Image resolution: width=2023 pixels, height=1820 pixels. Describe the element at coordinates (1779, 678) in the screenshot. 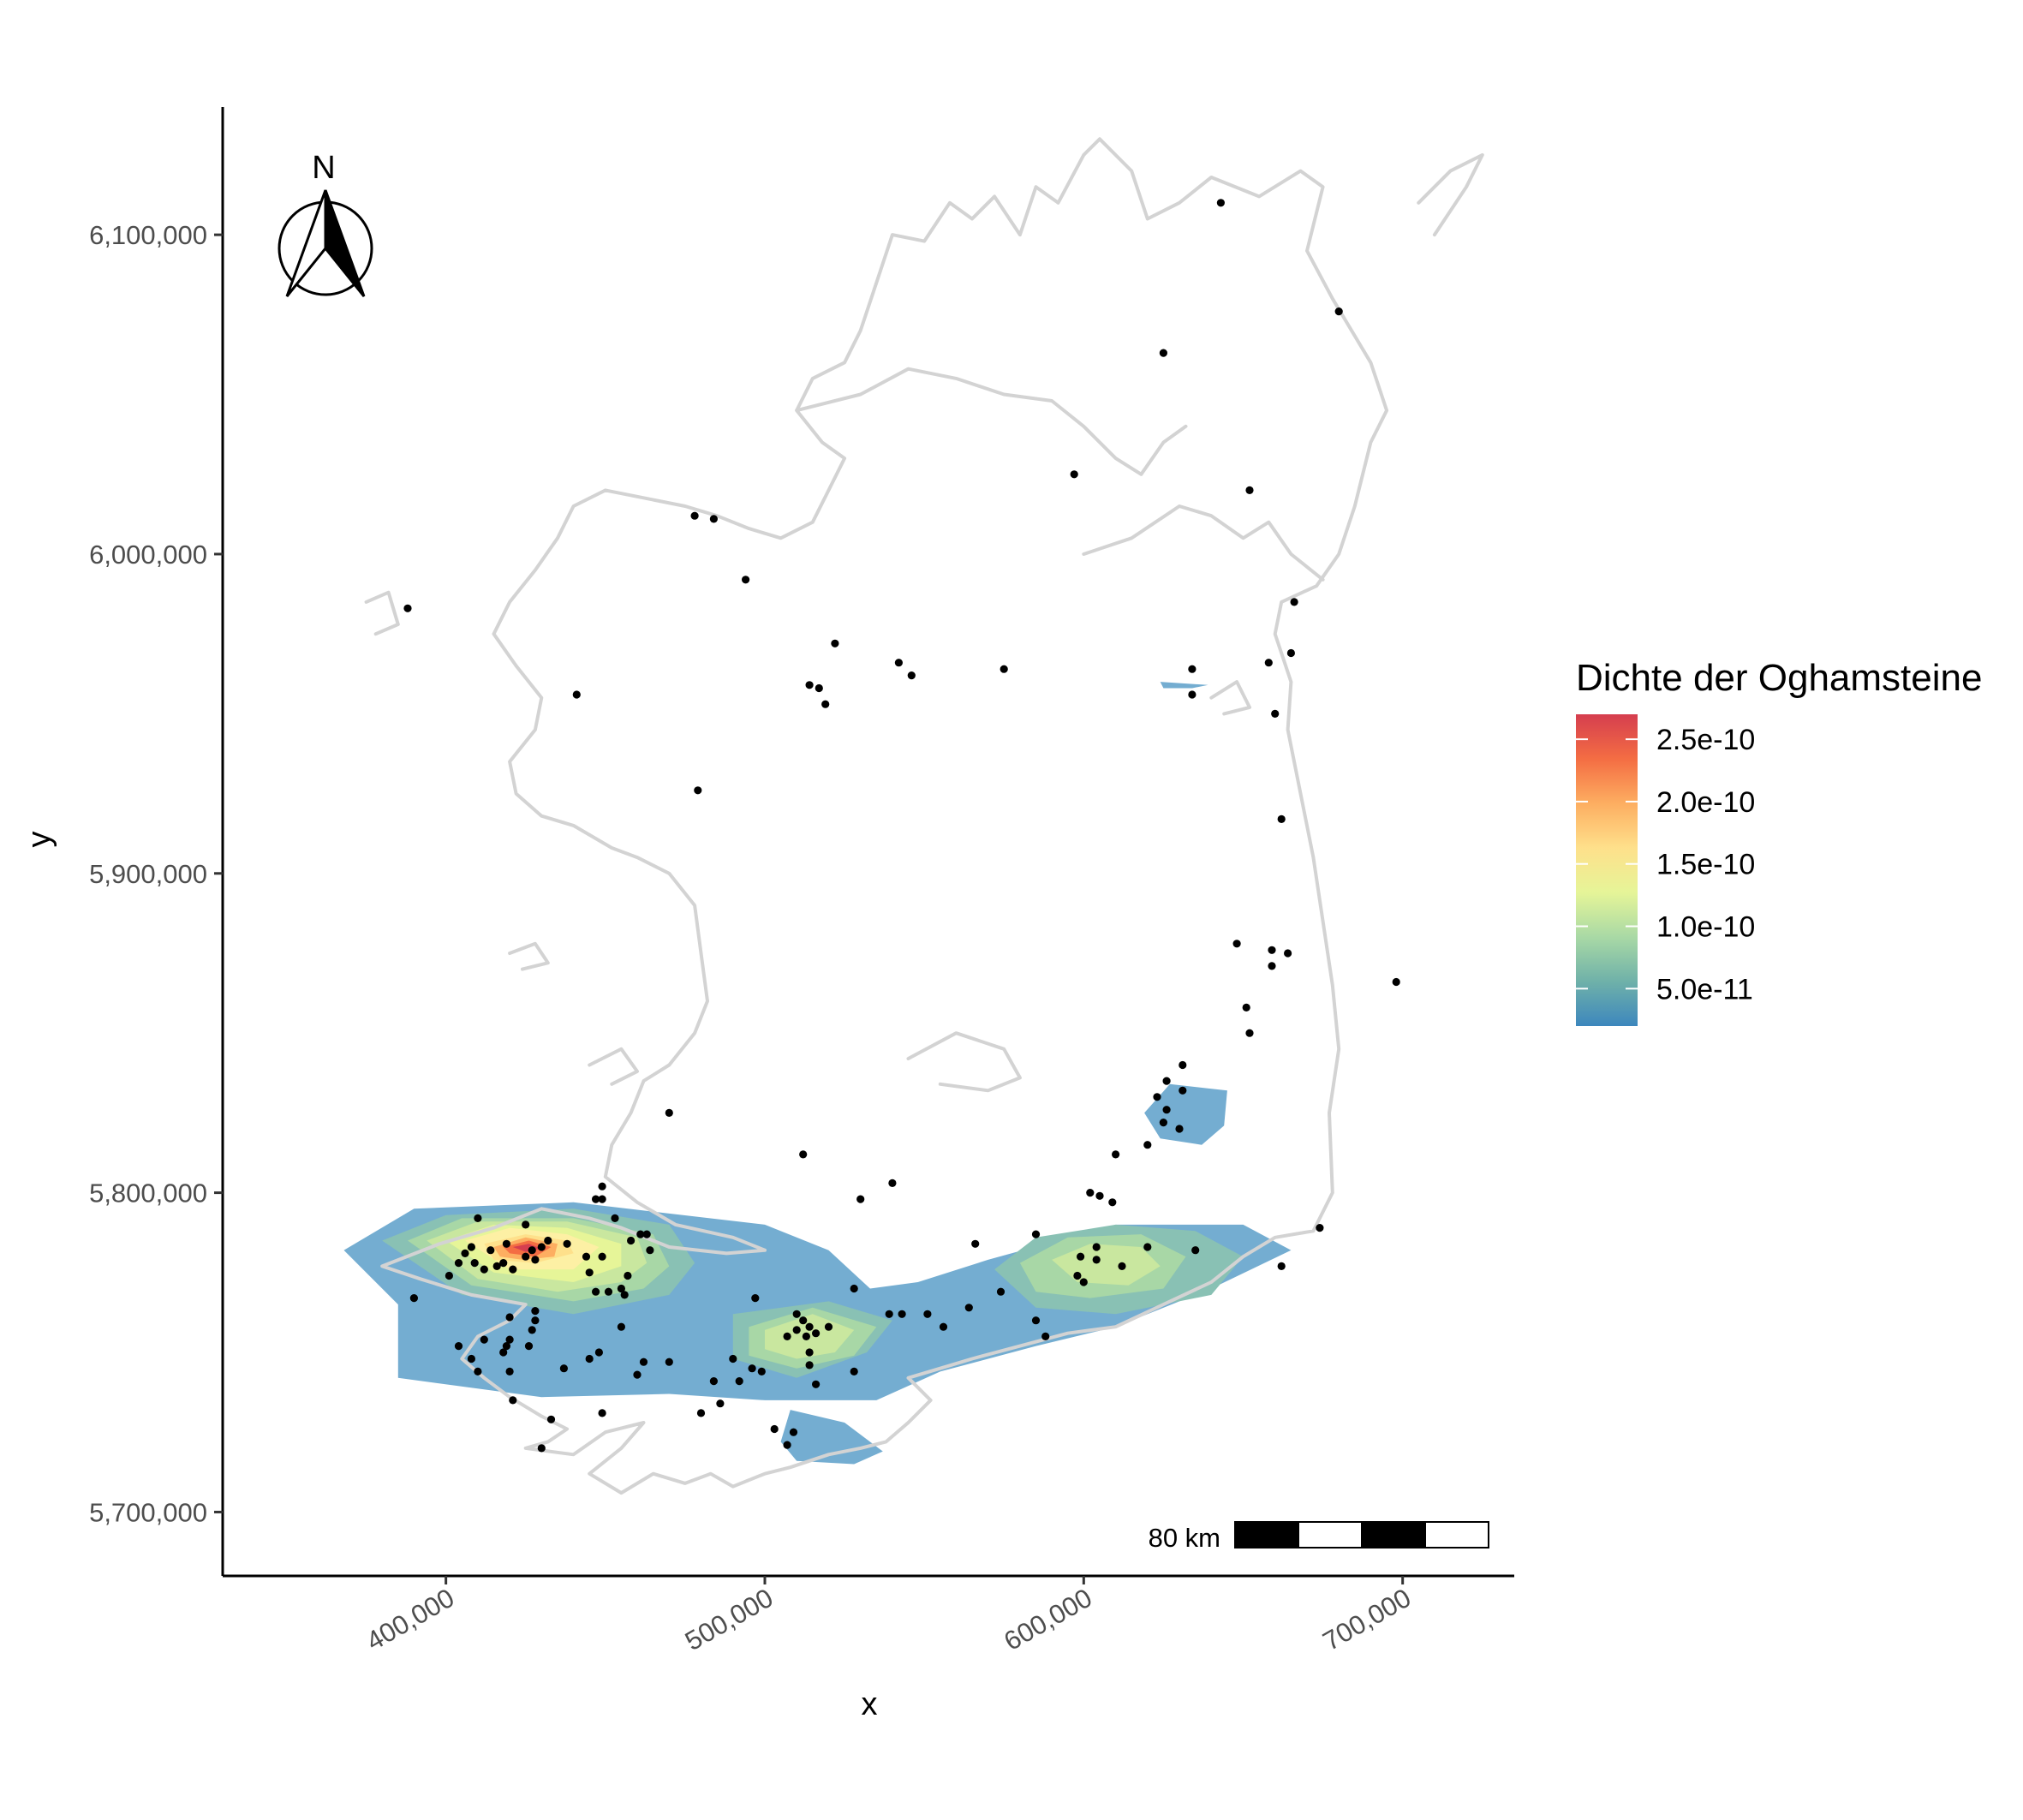

I see `legend-title: Dichte der Oghamsteine` at that location.